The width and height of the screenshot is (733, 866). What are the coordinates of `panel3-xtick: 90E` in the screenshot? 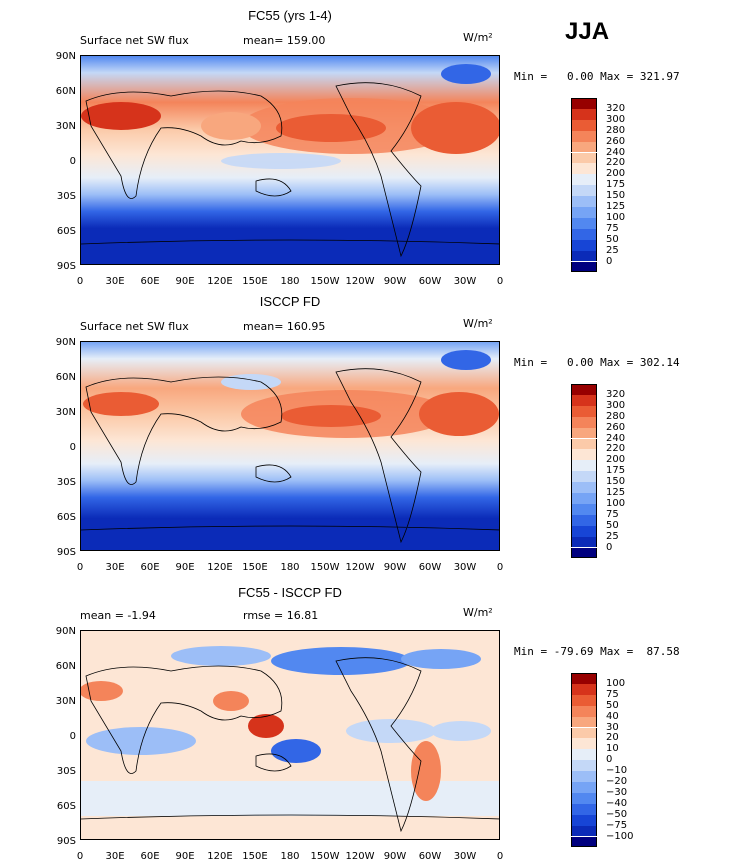 It's located at (185, 856).